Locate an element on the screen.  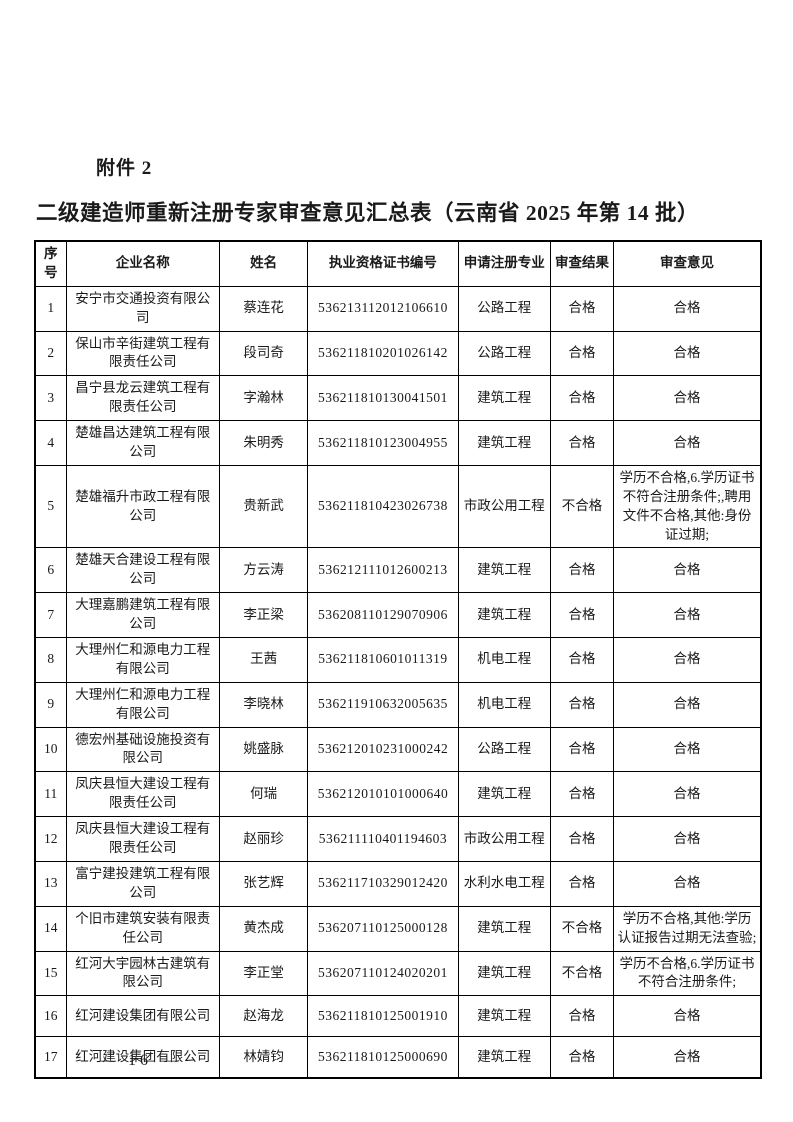
registration-specialty: 水利水电工程 is located at coordinates (504, 883).